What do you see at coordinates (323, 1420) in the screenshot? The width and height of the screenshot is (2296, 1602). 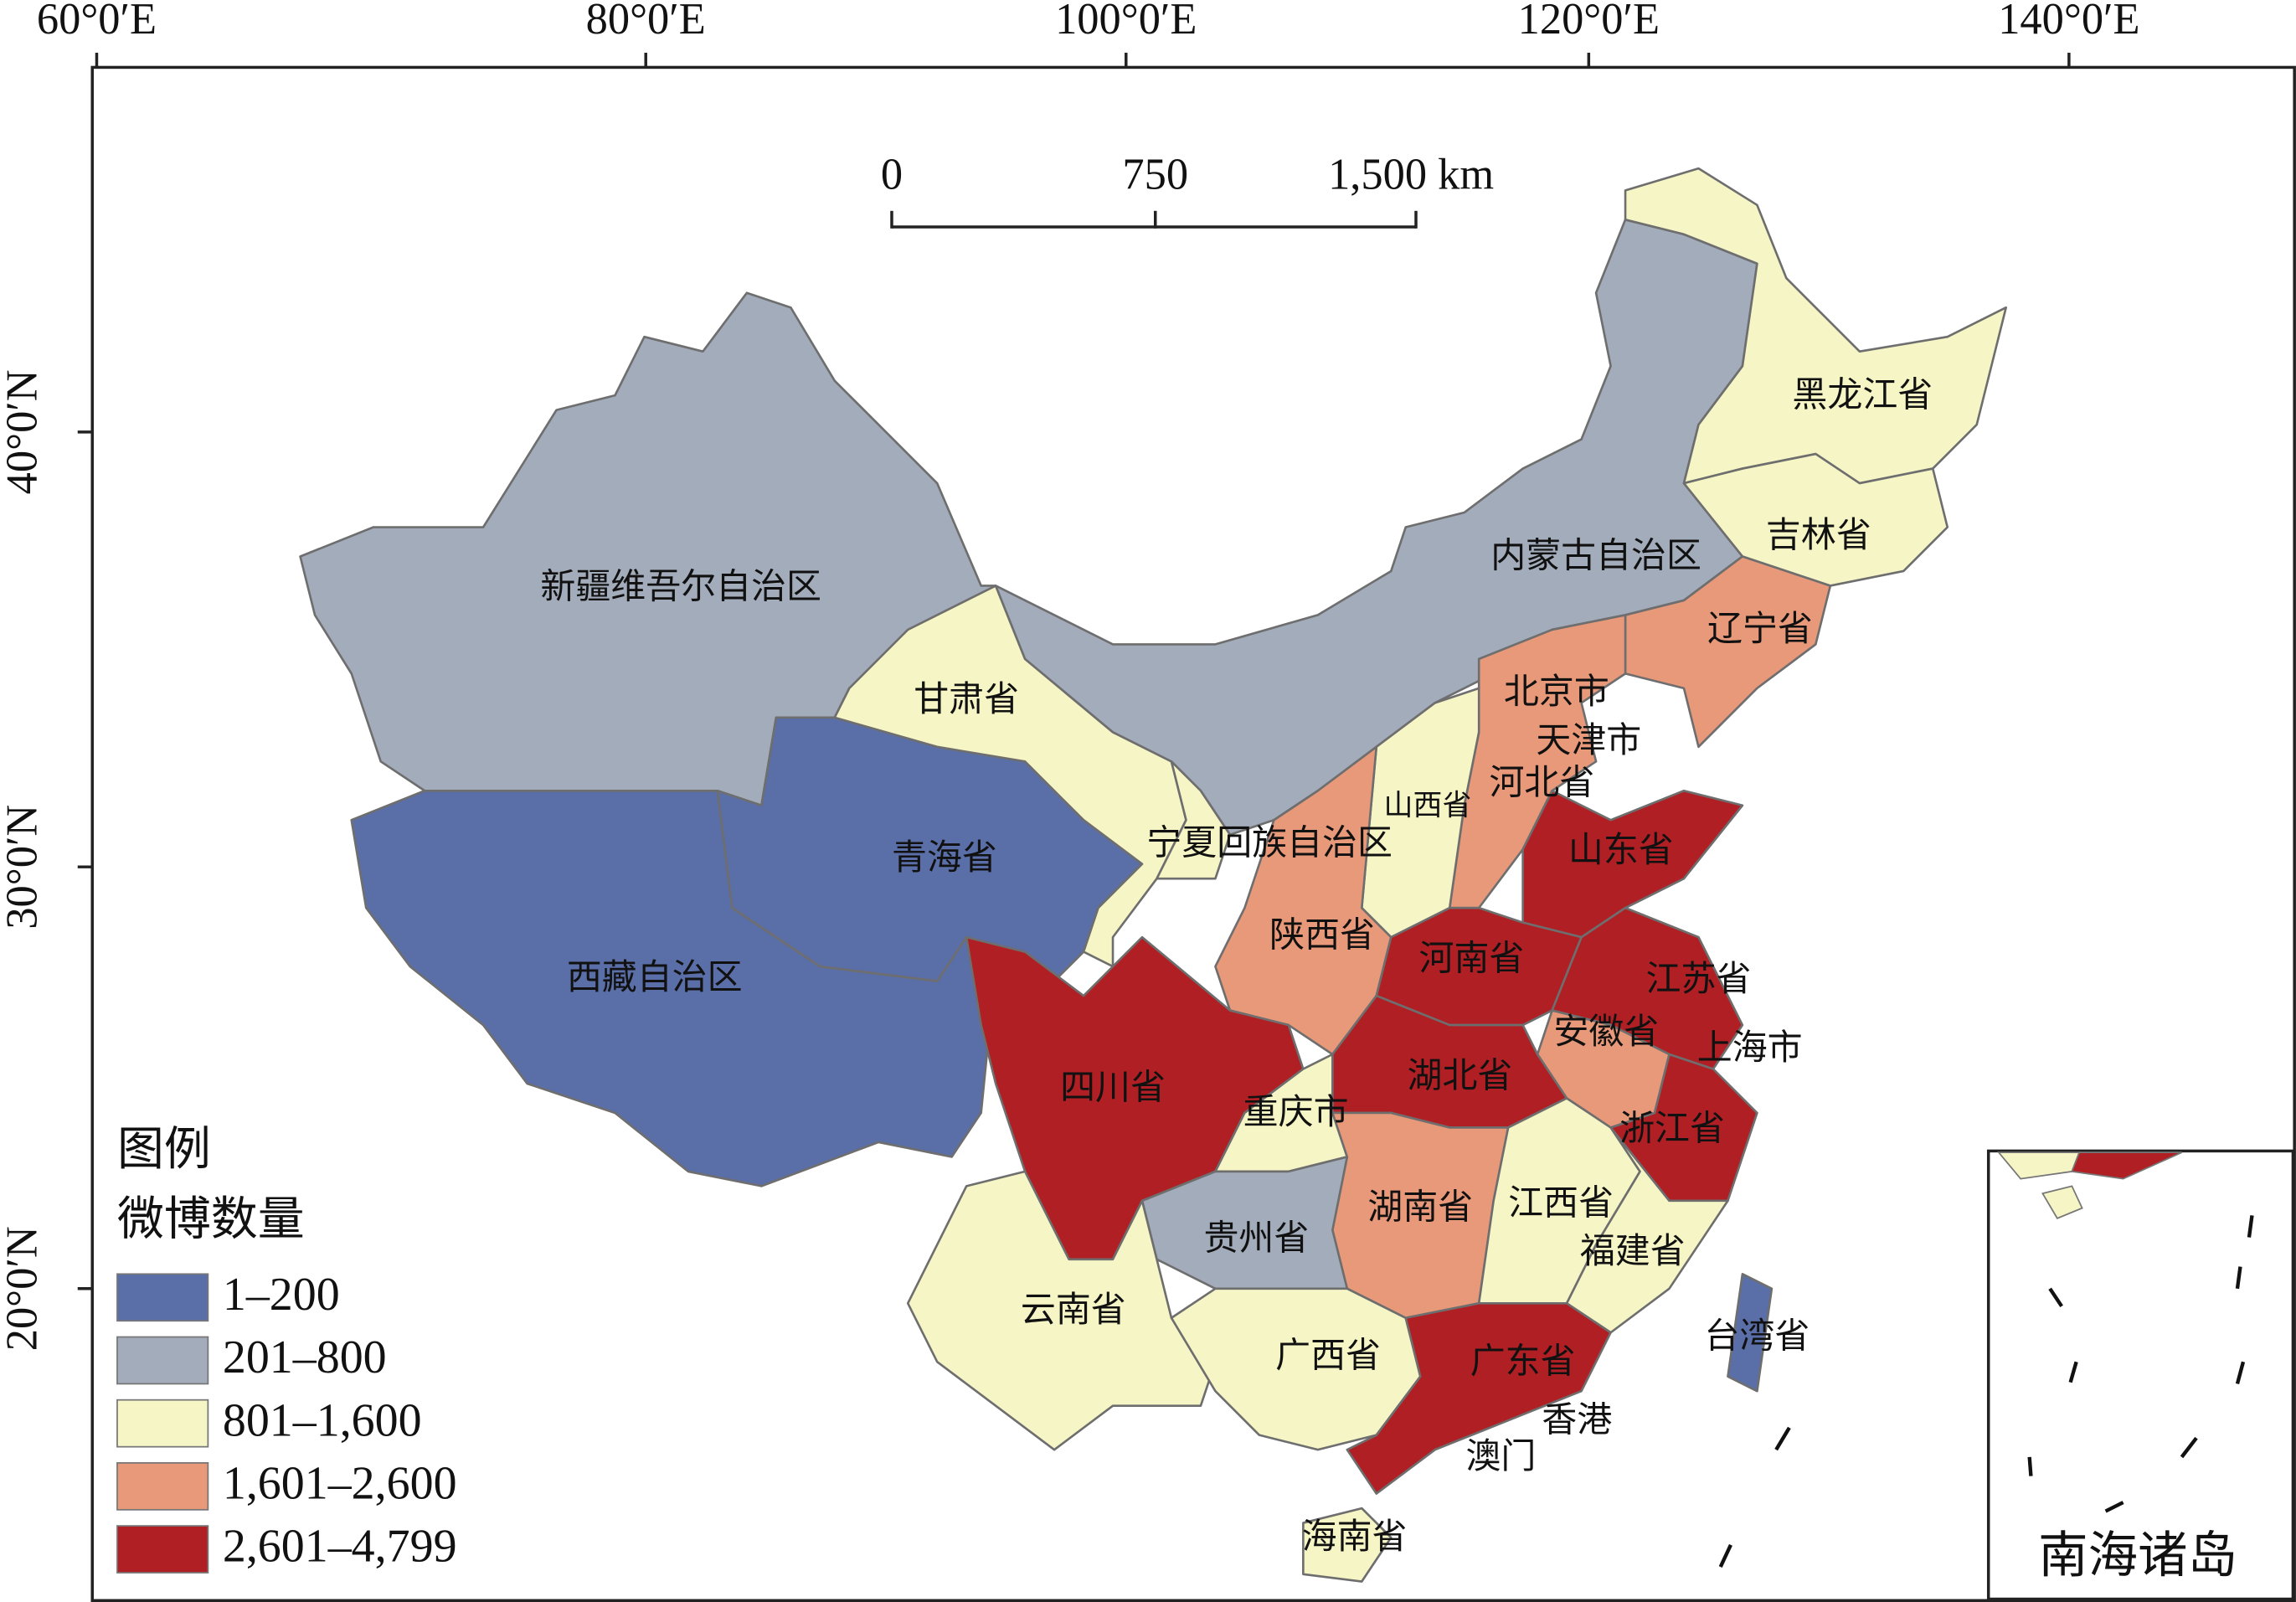 I see `legend-label: 801–1,600` at bounding box center [323, 1420].